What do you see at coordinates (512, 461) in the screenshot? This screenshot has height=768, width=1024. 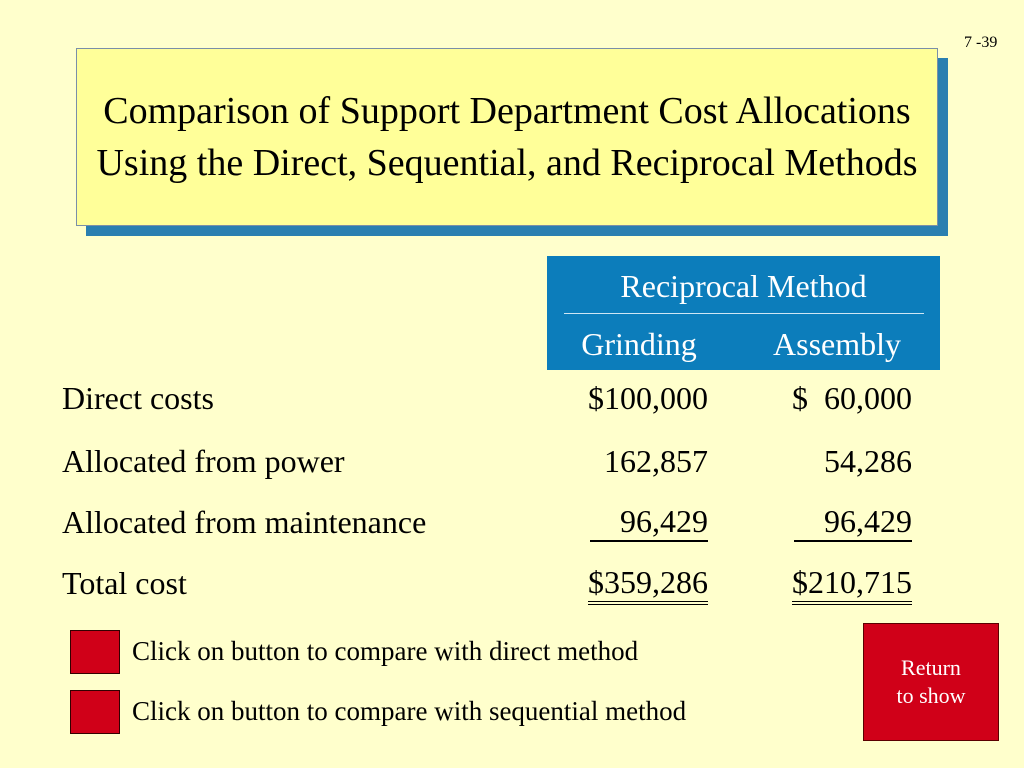 I see `table-row: Allocated from power 162,857 54,286` at bounding box center [512, 461].